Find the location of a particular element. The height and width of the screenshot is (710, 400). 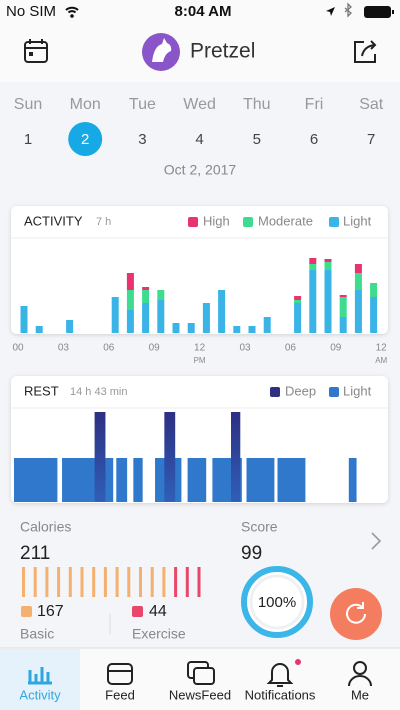

tab-label: NewsFeed is located at coordinates (200, 694).